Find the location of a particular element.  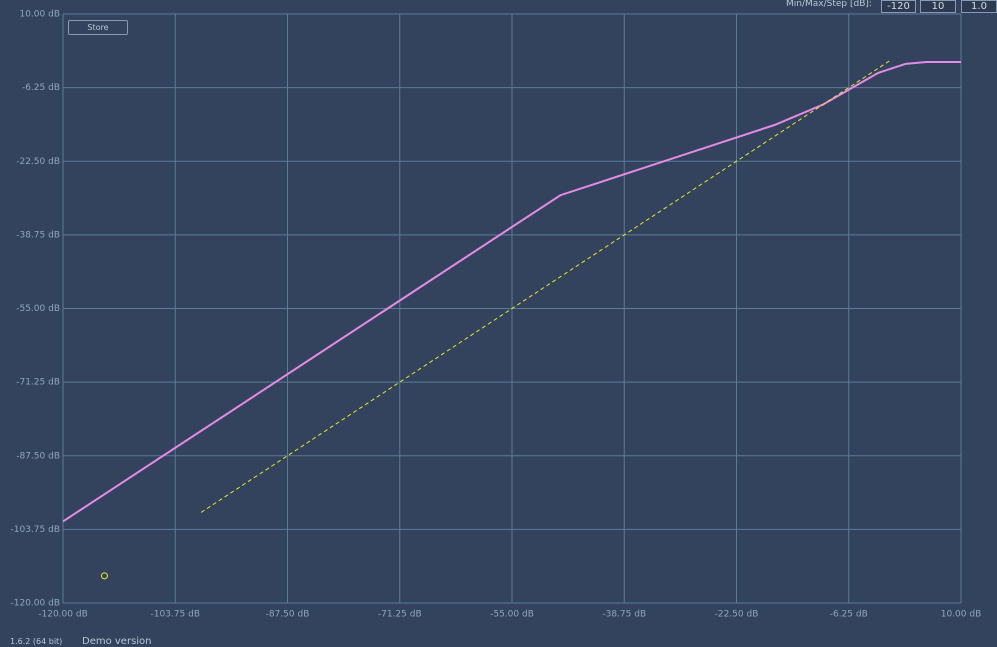

max-input: 10 is located at coordinates (938, 6).